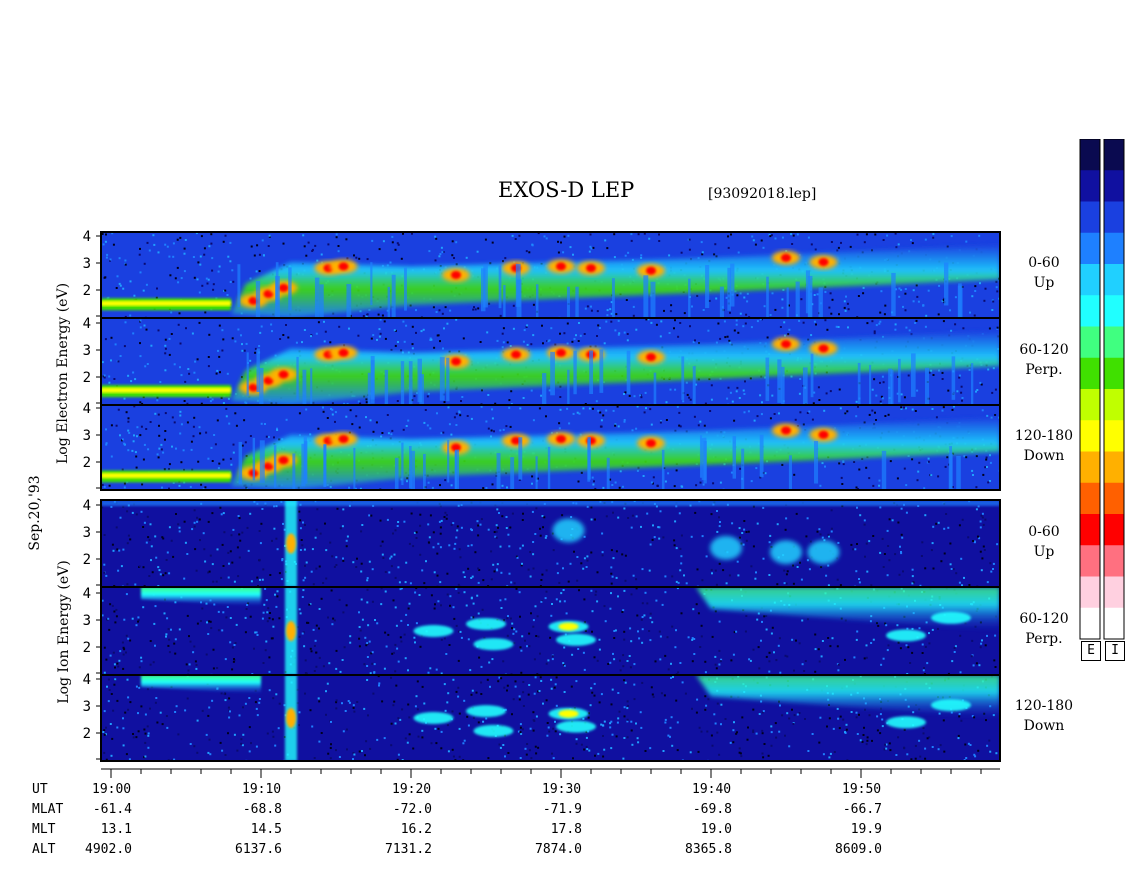 This screenshot has width=1130, height=875. Describe the element at coordinates (762, 194) in the screenshot. I see `file-name: [93092018.lep]` at that location.